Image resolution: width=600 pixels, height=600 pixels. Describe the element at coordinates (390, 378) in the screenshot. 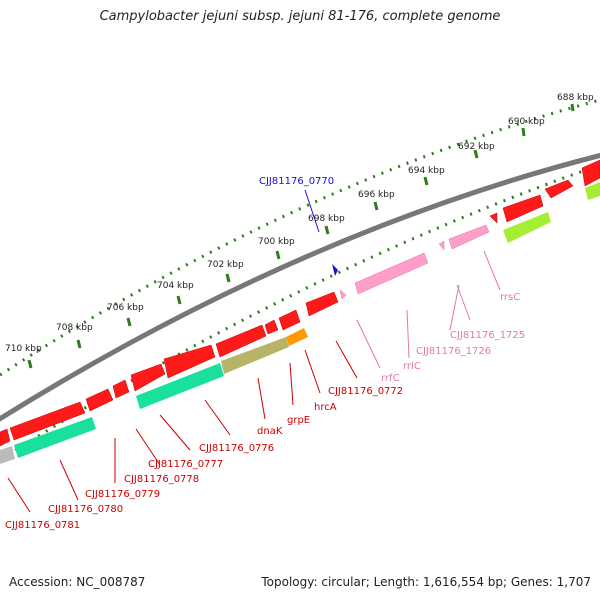

I see `gene-label: rrfC` at that location.